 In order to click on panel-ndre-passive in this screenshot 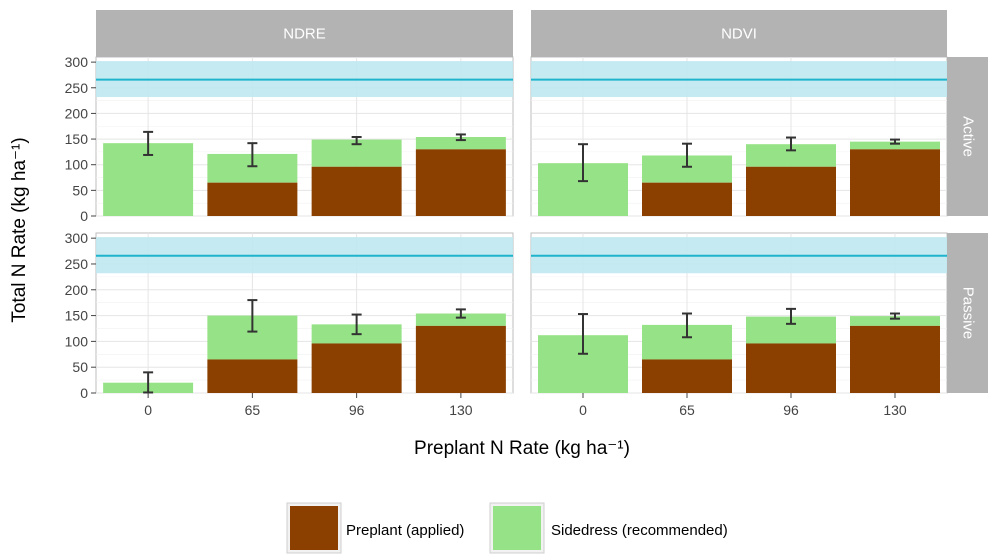, I will do `click(304, 313)`.